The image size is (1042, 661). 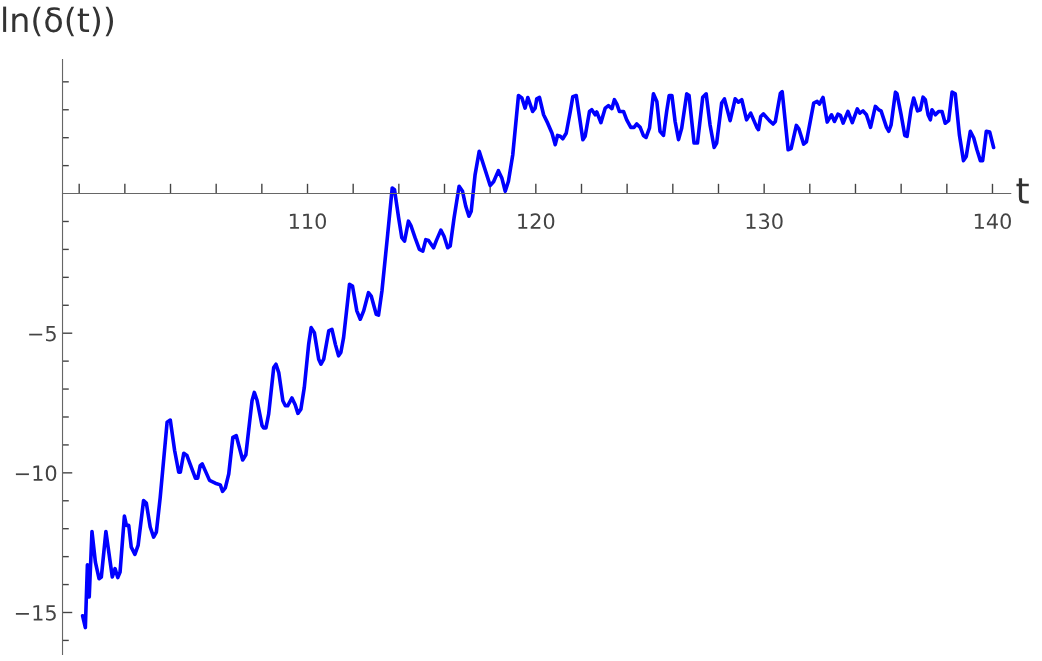 I want to click on x-tick-label: 110, so click(x=308, y=221).